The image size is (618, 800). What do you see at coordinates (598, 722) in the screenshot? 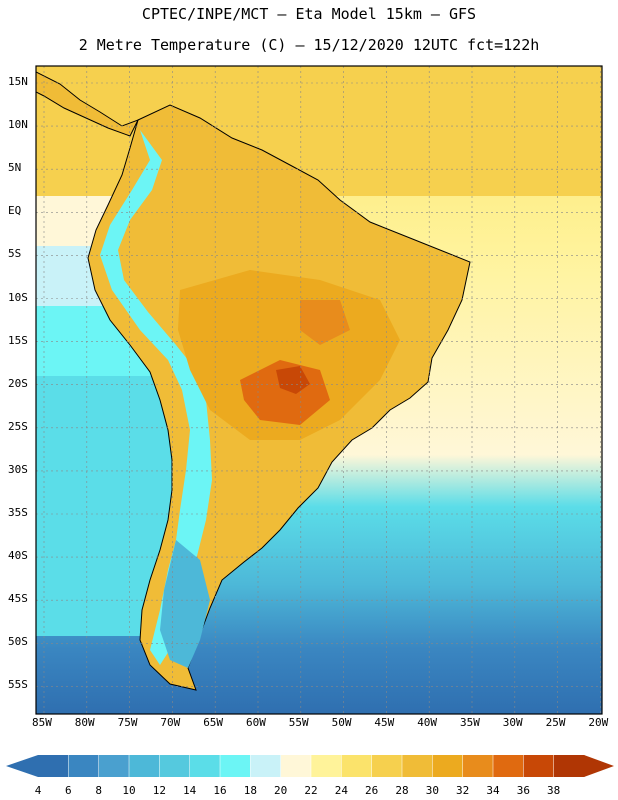
I see `longitude-label: 20W` at bounding box center [598, 722].